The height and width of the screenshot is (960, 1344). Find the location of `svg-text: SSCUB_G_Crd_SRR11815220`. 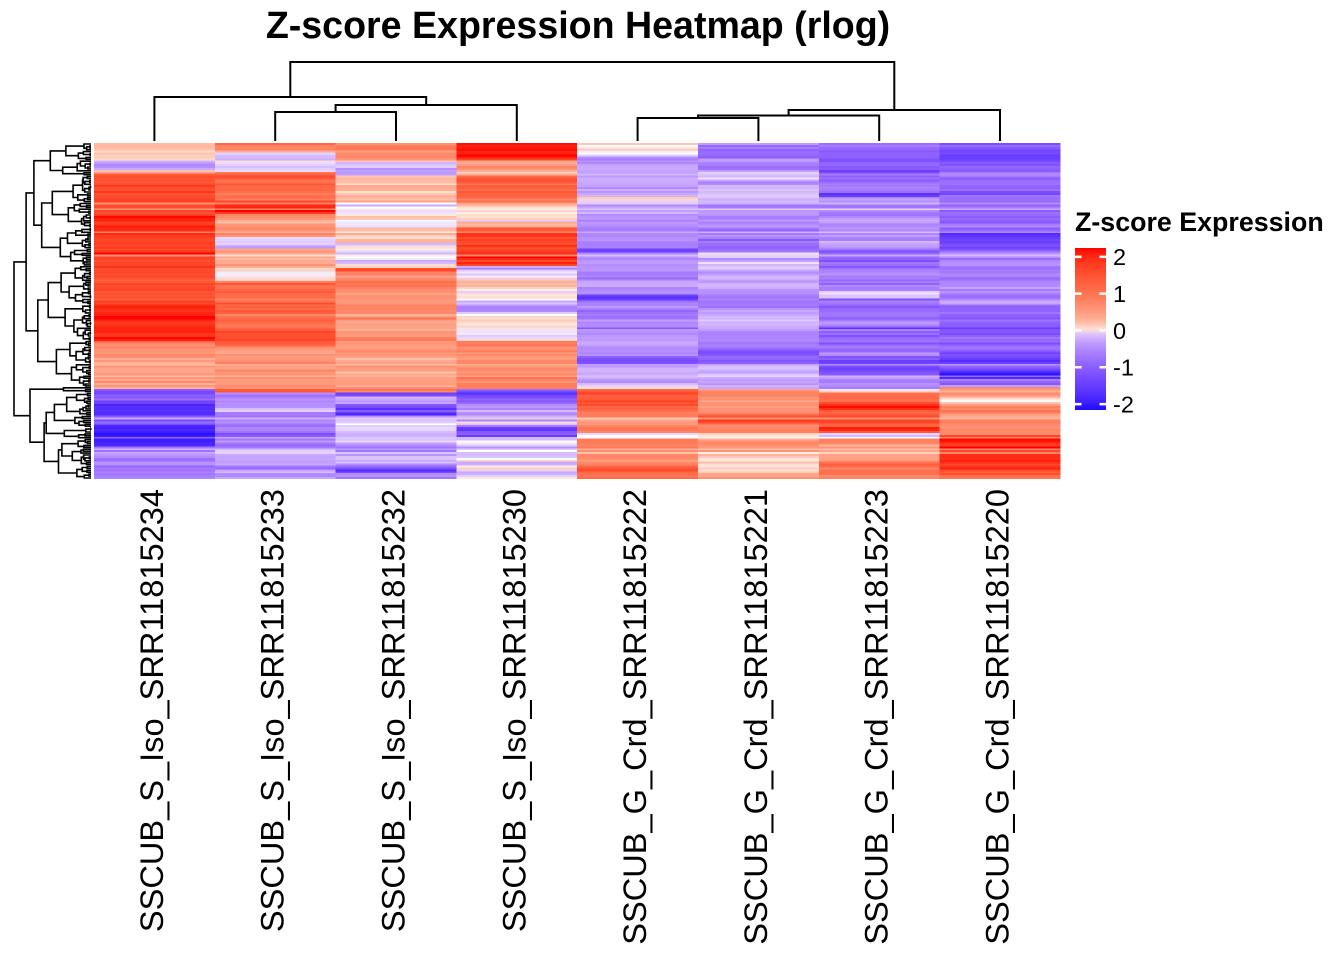

svg-text: SSCUB_G_Crd_SRR11815220 is located at coordinates (997, 717).